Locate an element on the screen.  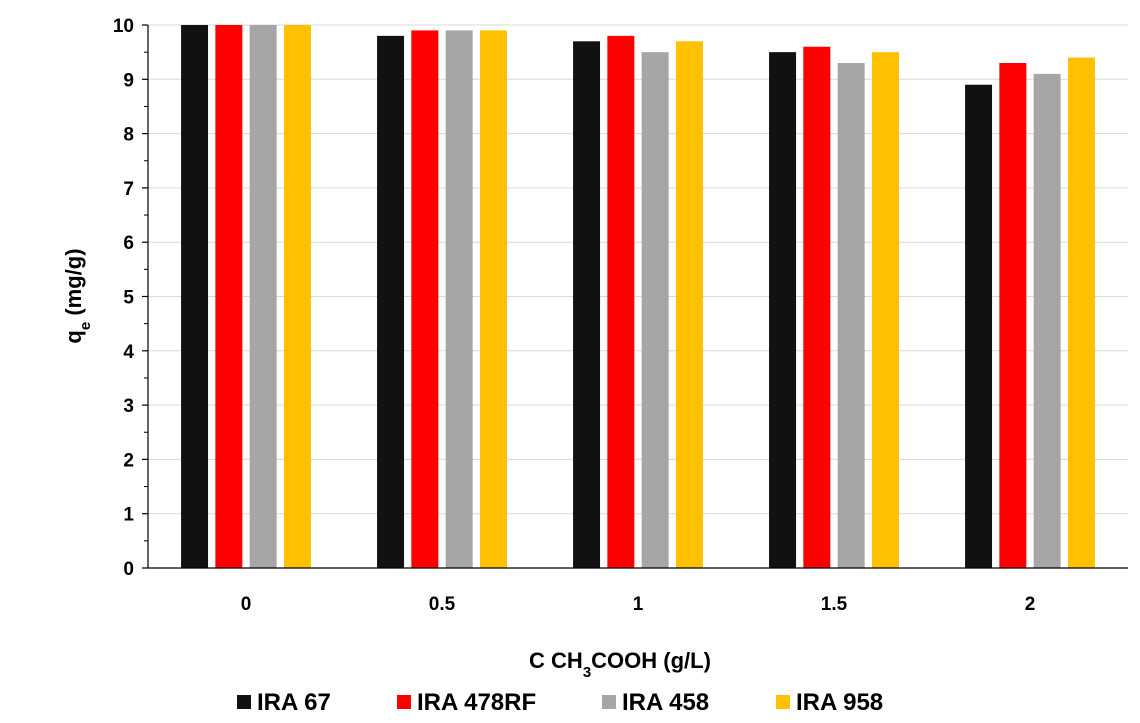
y-tick-label: 3 is located at coordinates (128, 406).